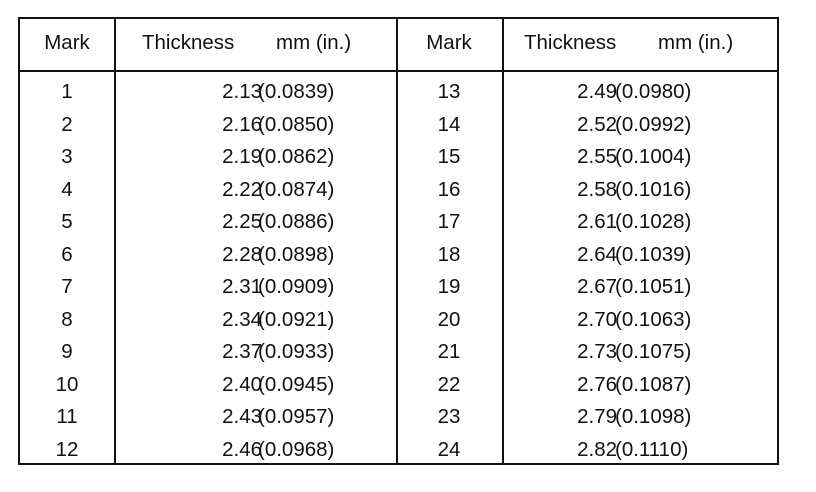 This screenshot has width=816, height=492. Describe the element at coordinates (449, 124) in the screenshot. I see `row-mark: 14` at that location.